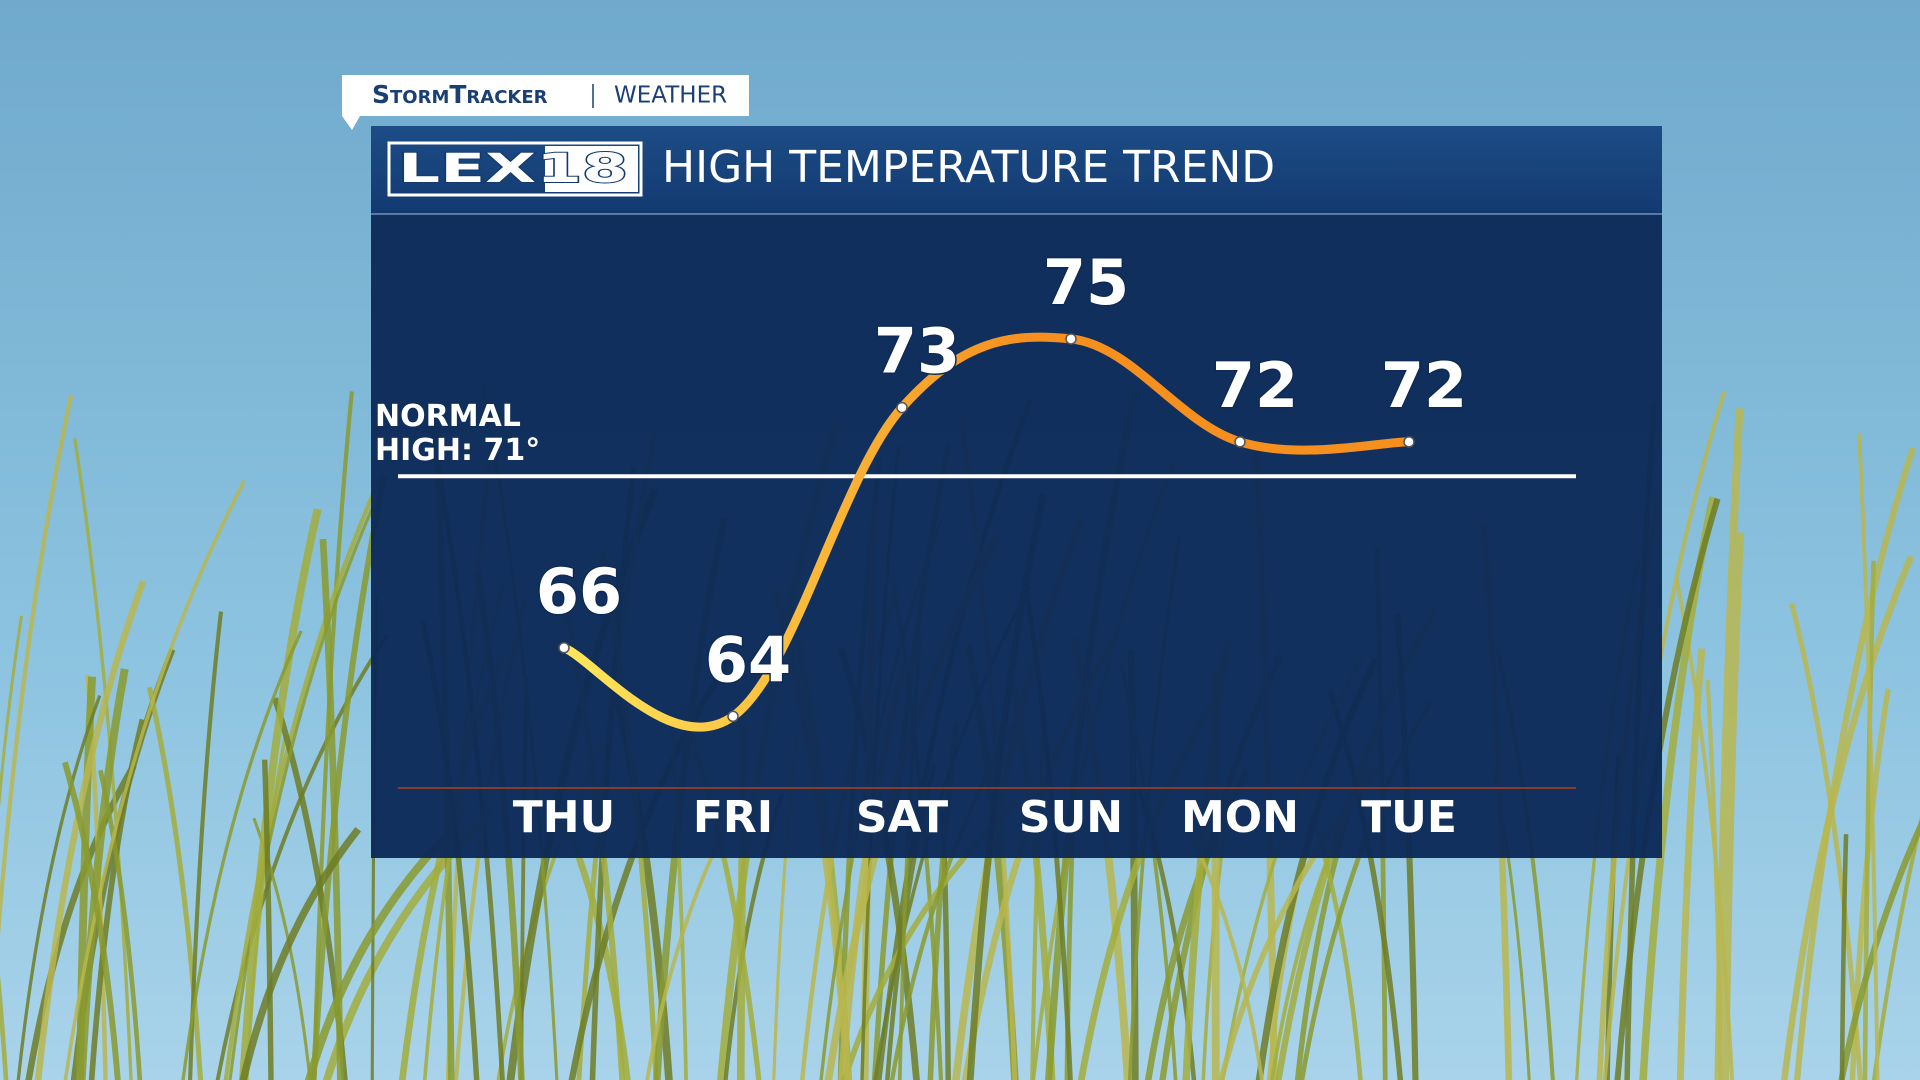 The width and height of the screenshot is (1920, 1080). I want to click on tab, so click(545, 102).